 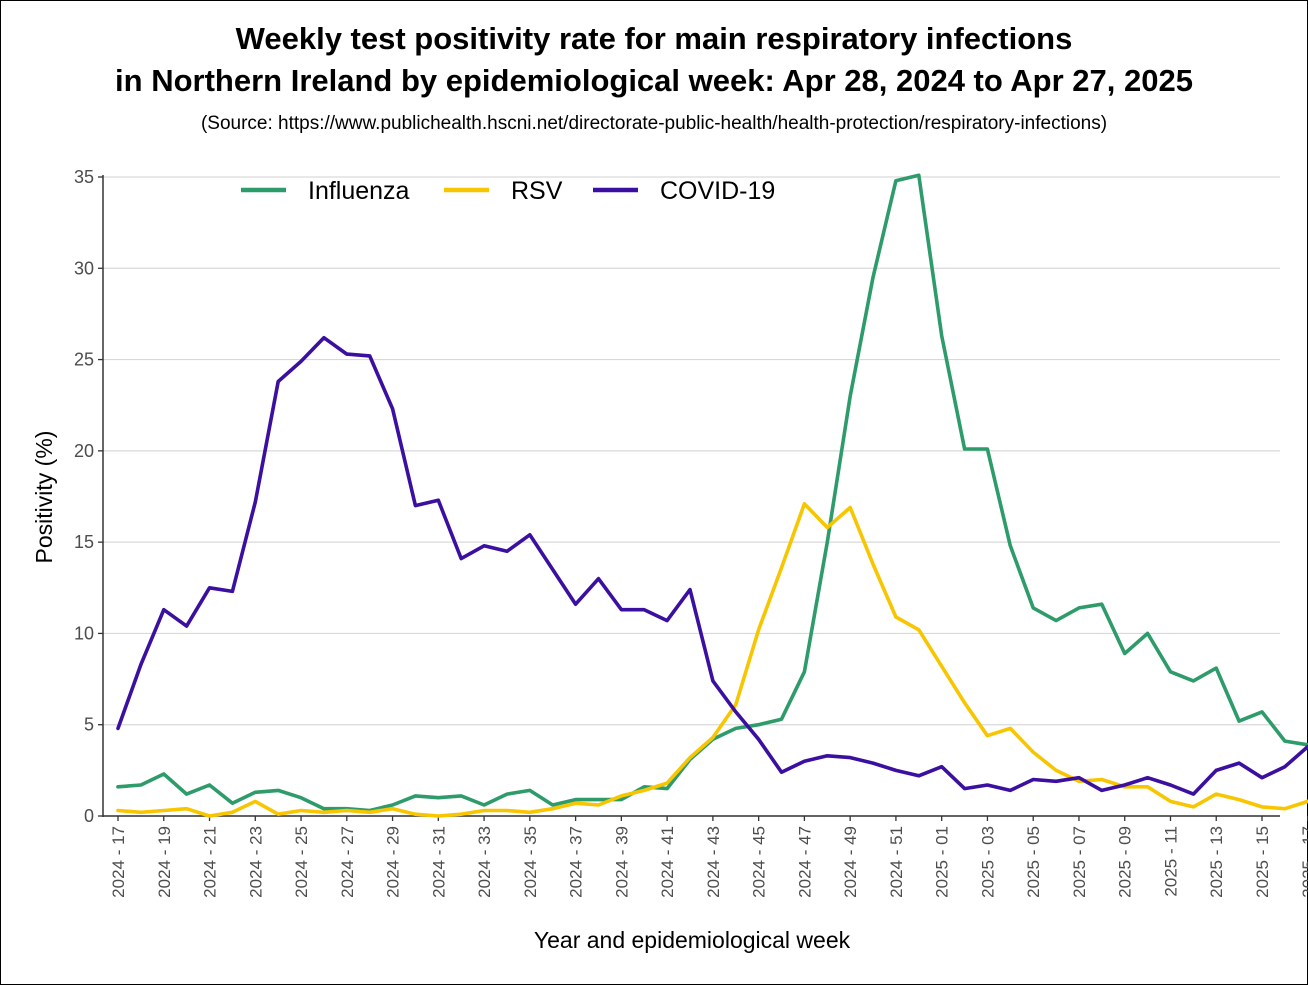 What do you see at coordinates (804, 862) in the screenshot?
I see `x-tick-label: 2024 - 47` at bounding box center [804, 862].